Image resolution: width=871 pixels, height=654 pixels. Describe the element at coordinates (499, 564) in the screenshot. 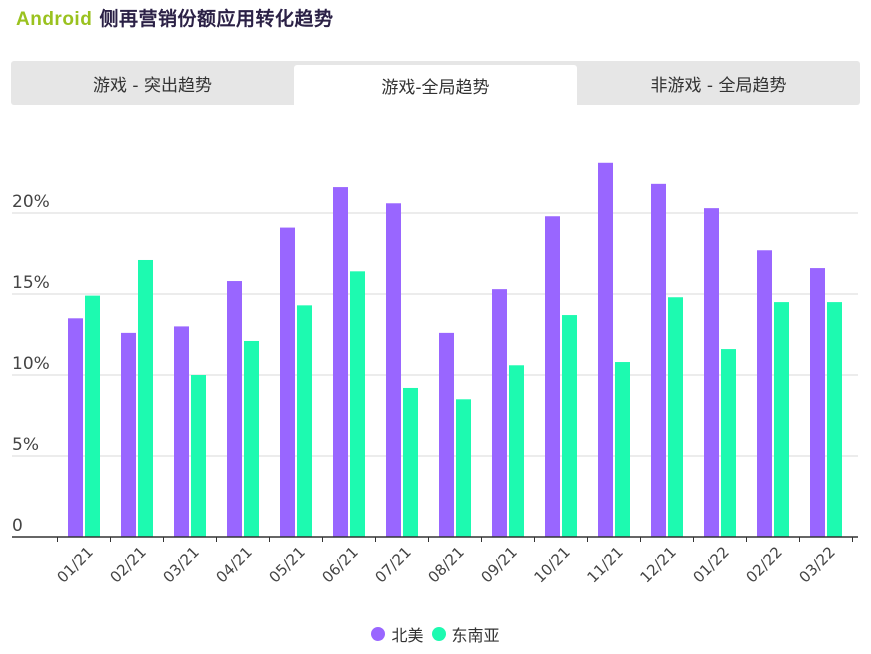

I see `x-tick-label: 09/21` at that location.